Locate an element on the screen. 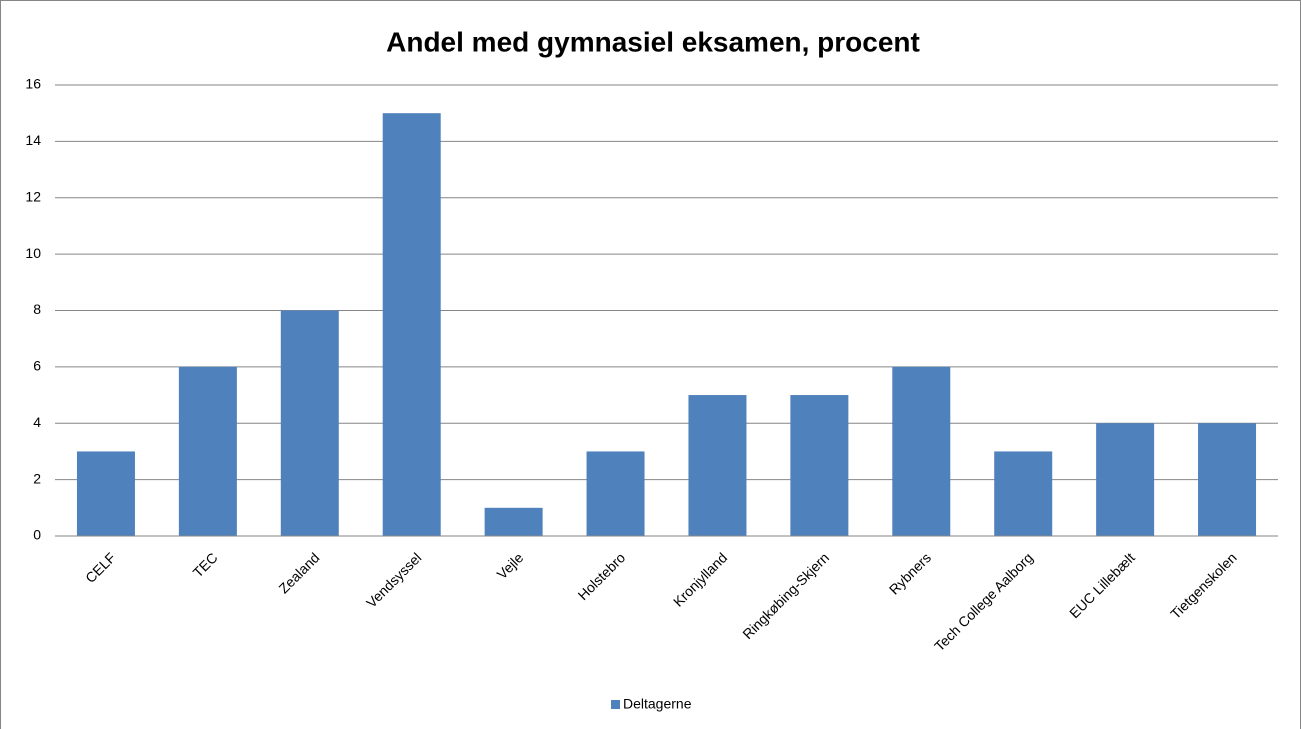 This screenshot has height=729, width=1301. legend-swatch is located at coordinates (615, 704).